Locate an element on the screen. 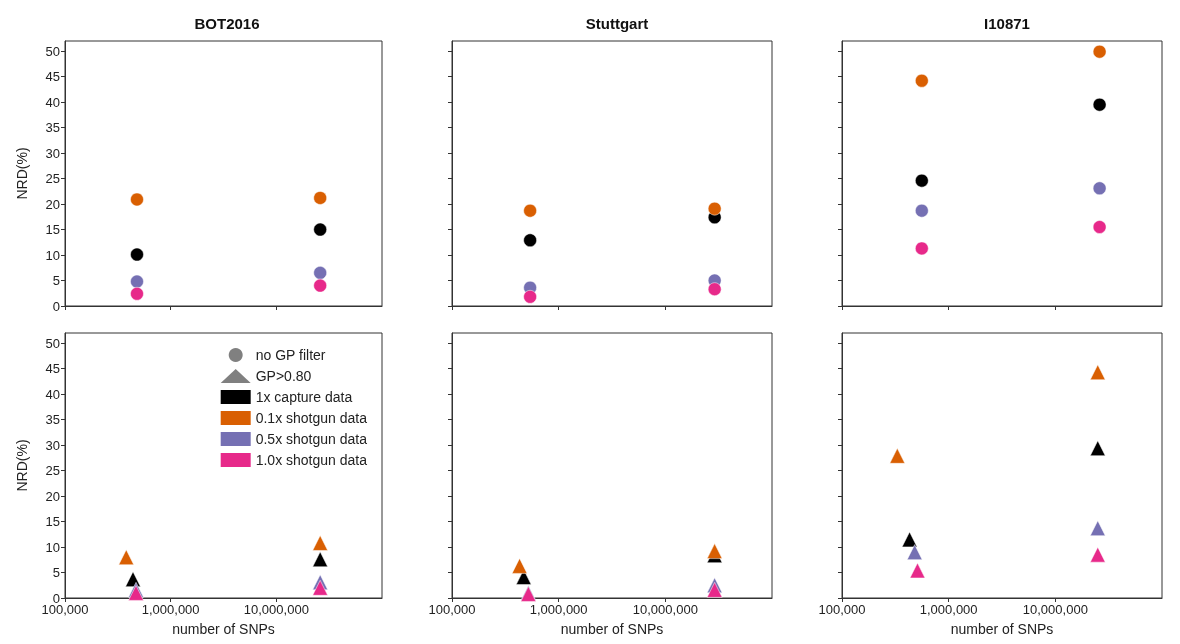 The height and width of the screenshot is (644, 1180). legend-label: no GP filter is located at coordinates (290, 355).